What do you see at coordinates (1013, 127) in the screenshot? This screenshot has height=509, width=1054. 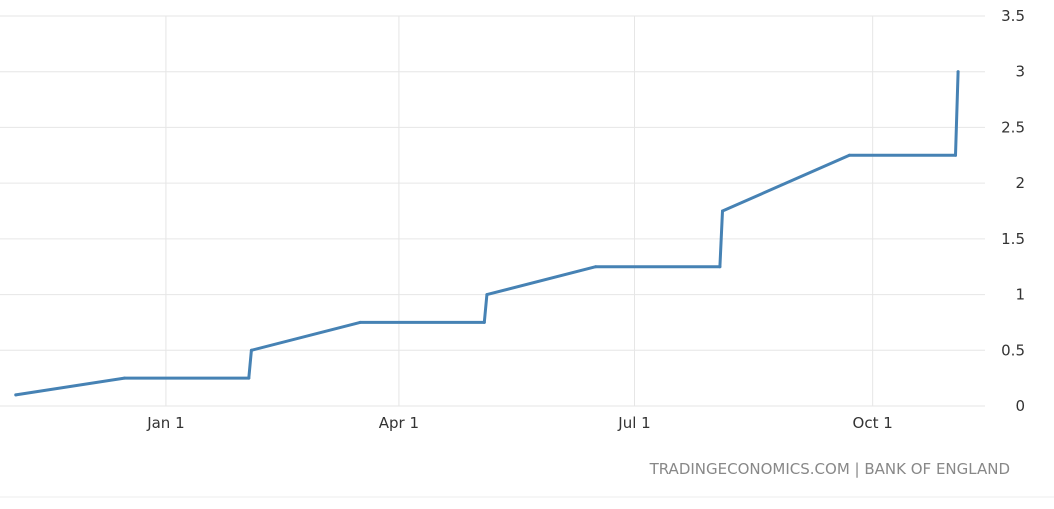 I see `y-tick-label: 2.5` at bounding box center [1013, 127].